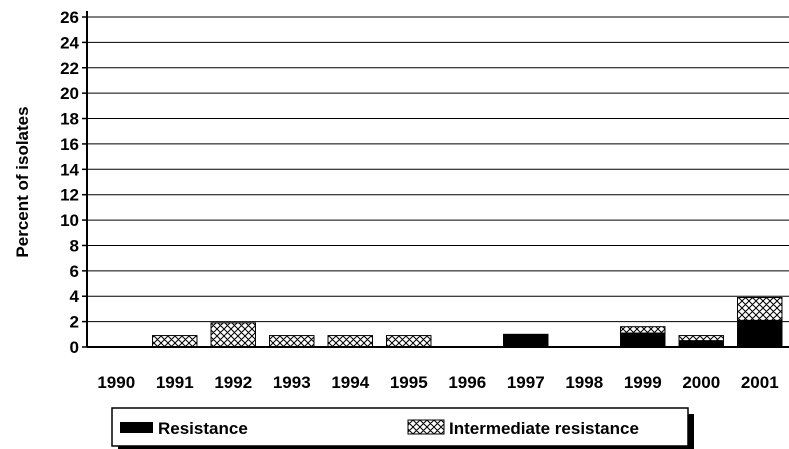 The width and height of the screenshot is (789, 449). What do you see at coordinates (175, 341) in the screenshot?
I see `bar-intermediate-1991` at bounding box center [175, 341].